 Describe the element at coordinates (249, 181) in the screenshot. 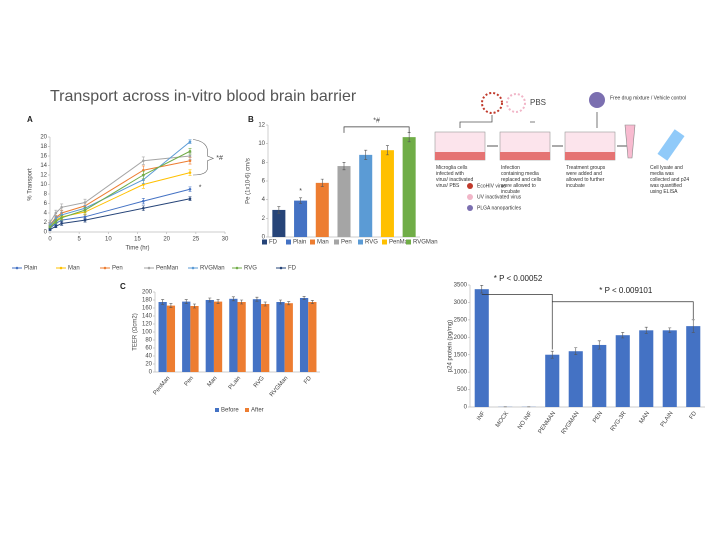

I see `y-axis-label: Pe (1x10-6) cm/s` at that location.